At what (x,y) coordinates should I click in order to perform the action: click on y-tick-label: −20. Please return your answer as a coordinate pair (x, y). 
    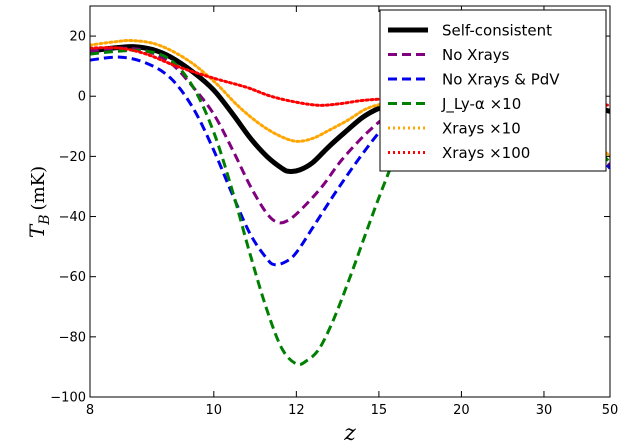
    Looking at the image, I should click on (72, 157).